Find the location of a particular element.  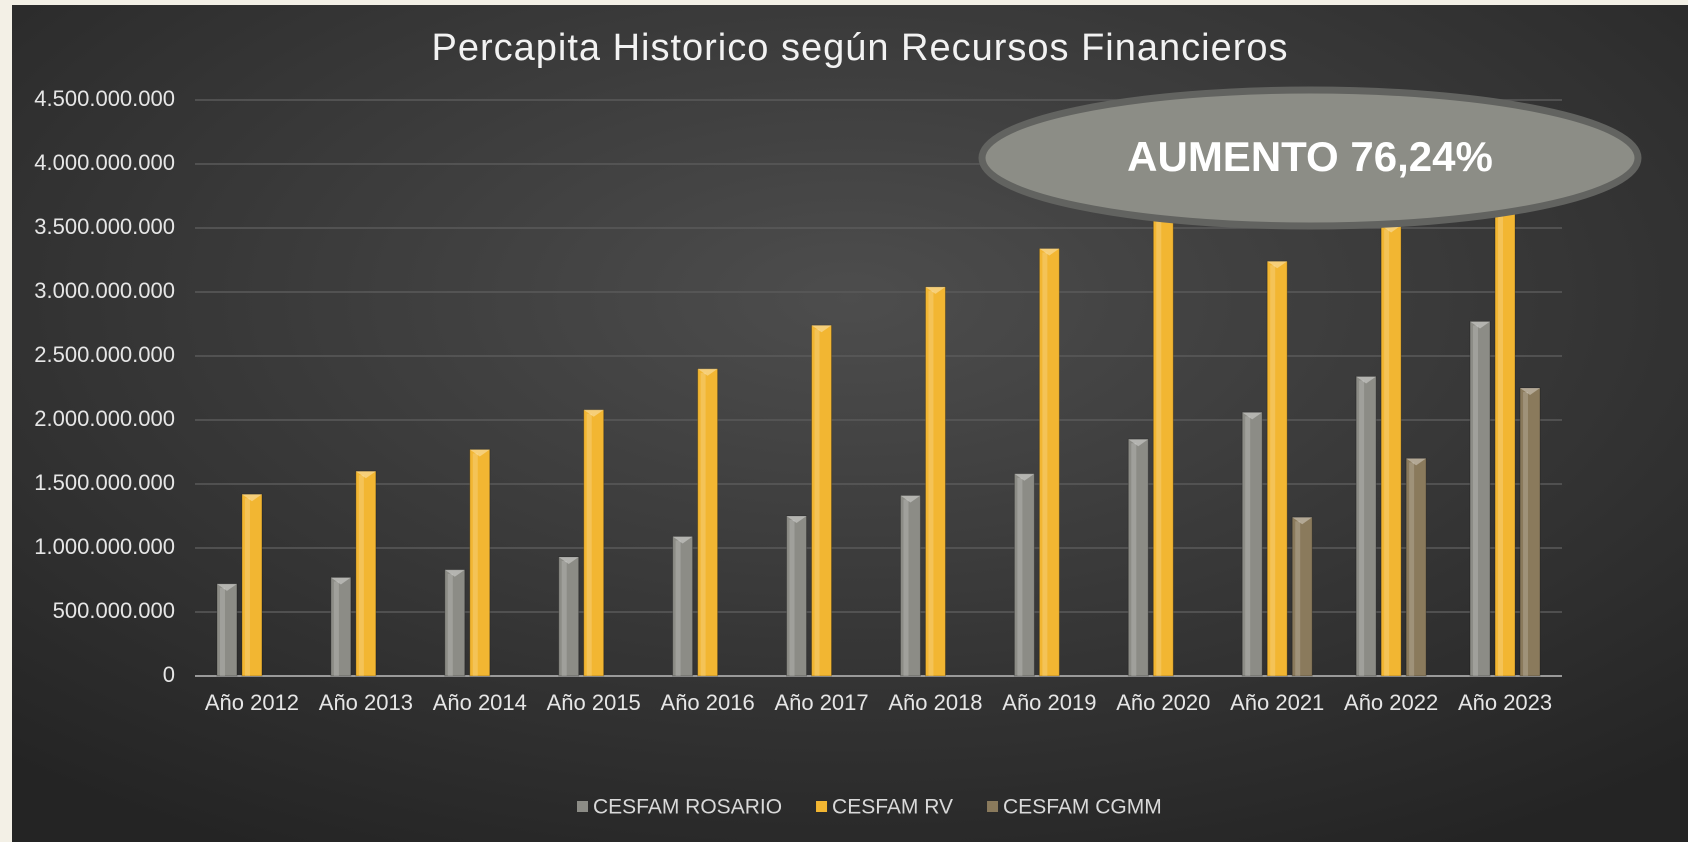

y-tick-label: 3.500.000.000 is located at coordinates (104, 226).